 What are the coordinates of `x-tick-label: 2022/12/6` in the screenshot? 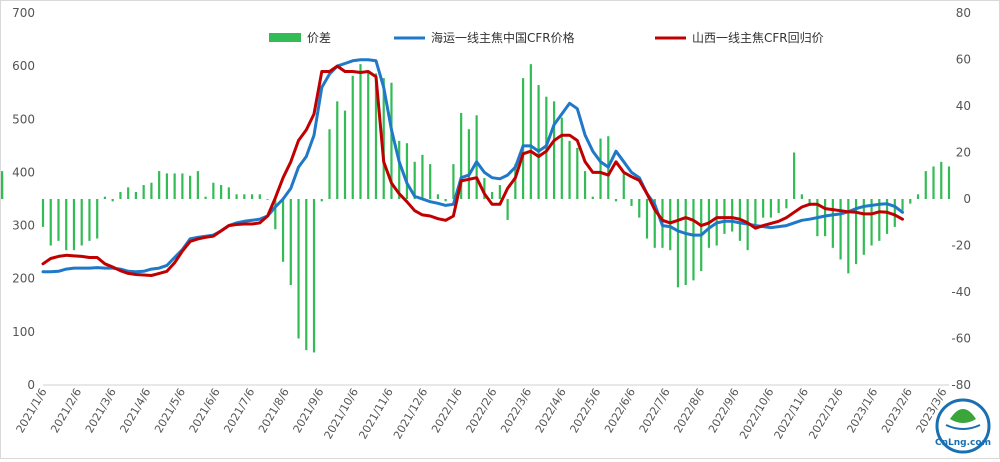 It's located at (825, 413).